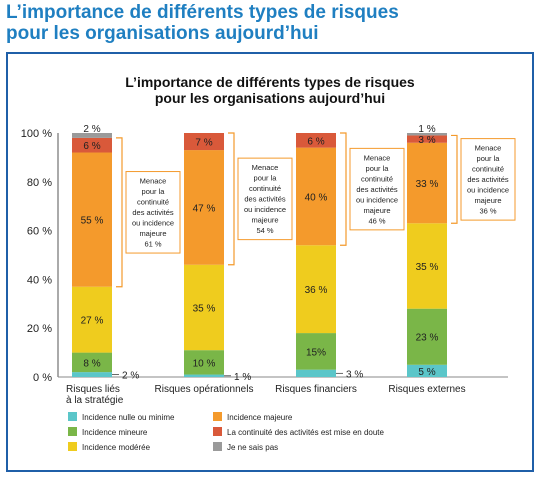  I want to click on bar-stack: 3 % 15% 36 % 40 % 6 %, so click(329, 256).